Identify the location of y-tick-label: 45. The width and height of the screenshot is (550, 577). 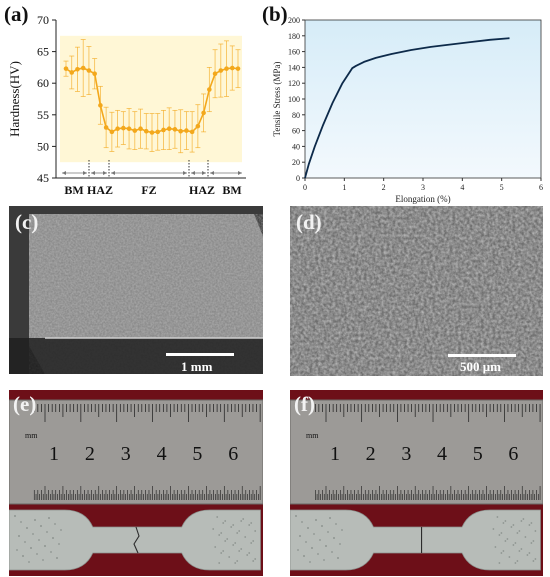
(43, 178).